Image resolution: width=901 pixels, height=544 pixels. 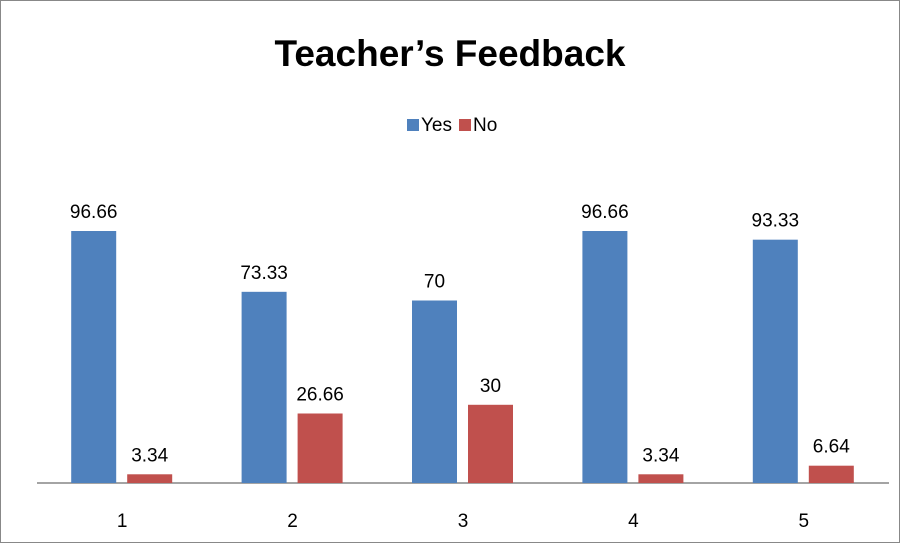 I want to click on data-label: 93.33, so click(x=776, y=221).